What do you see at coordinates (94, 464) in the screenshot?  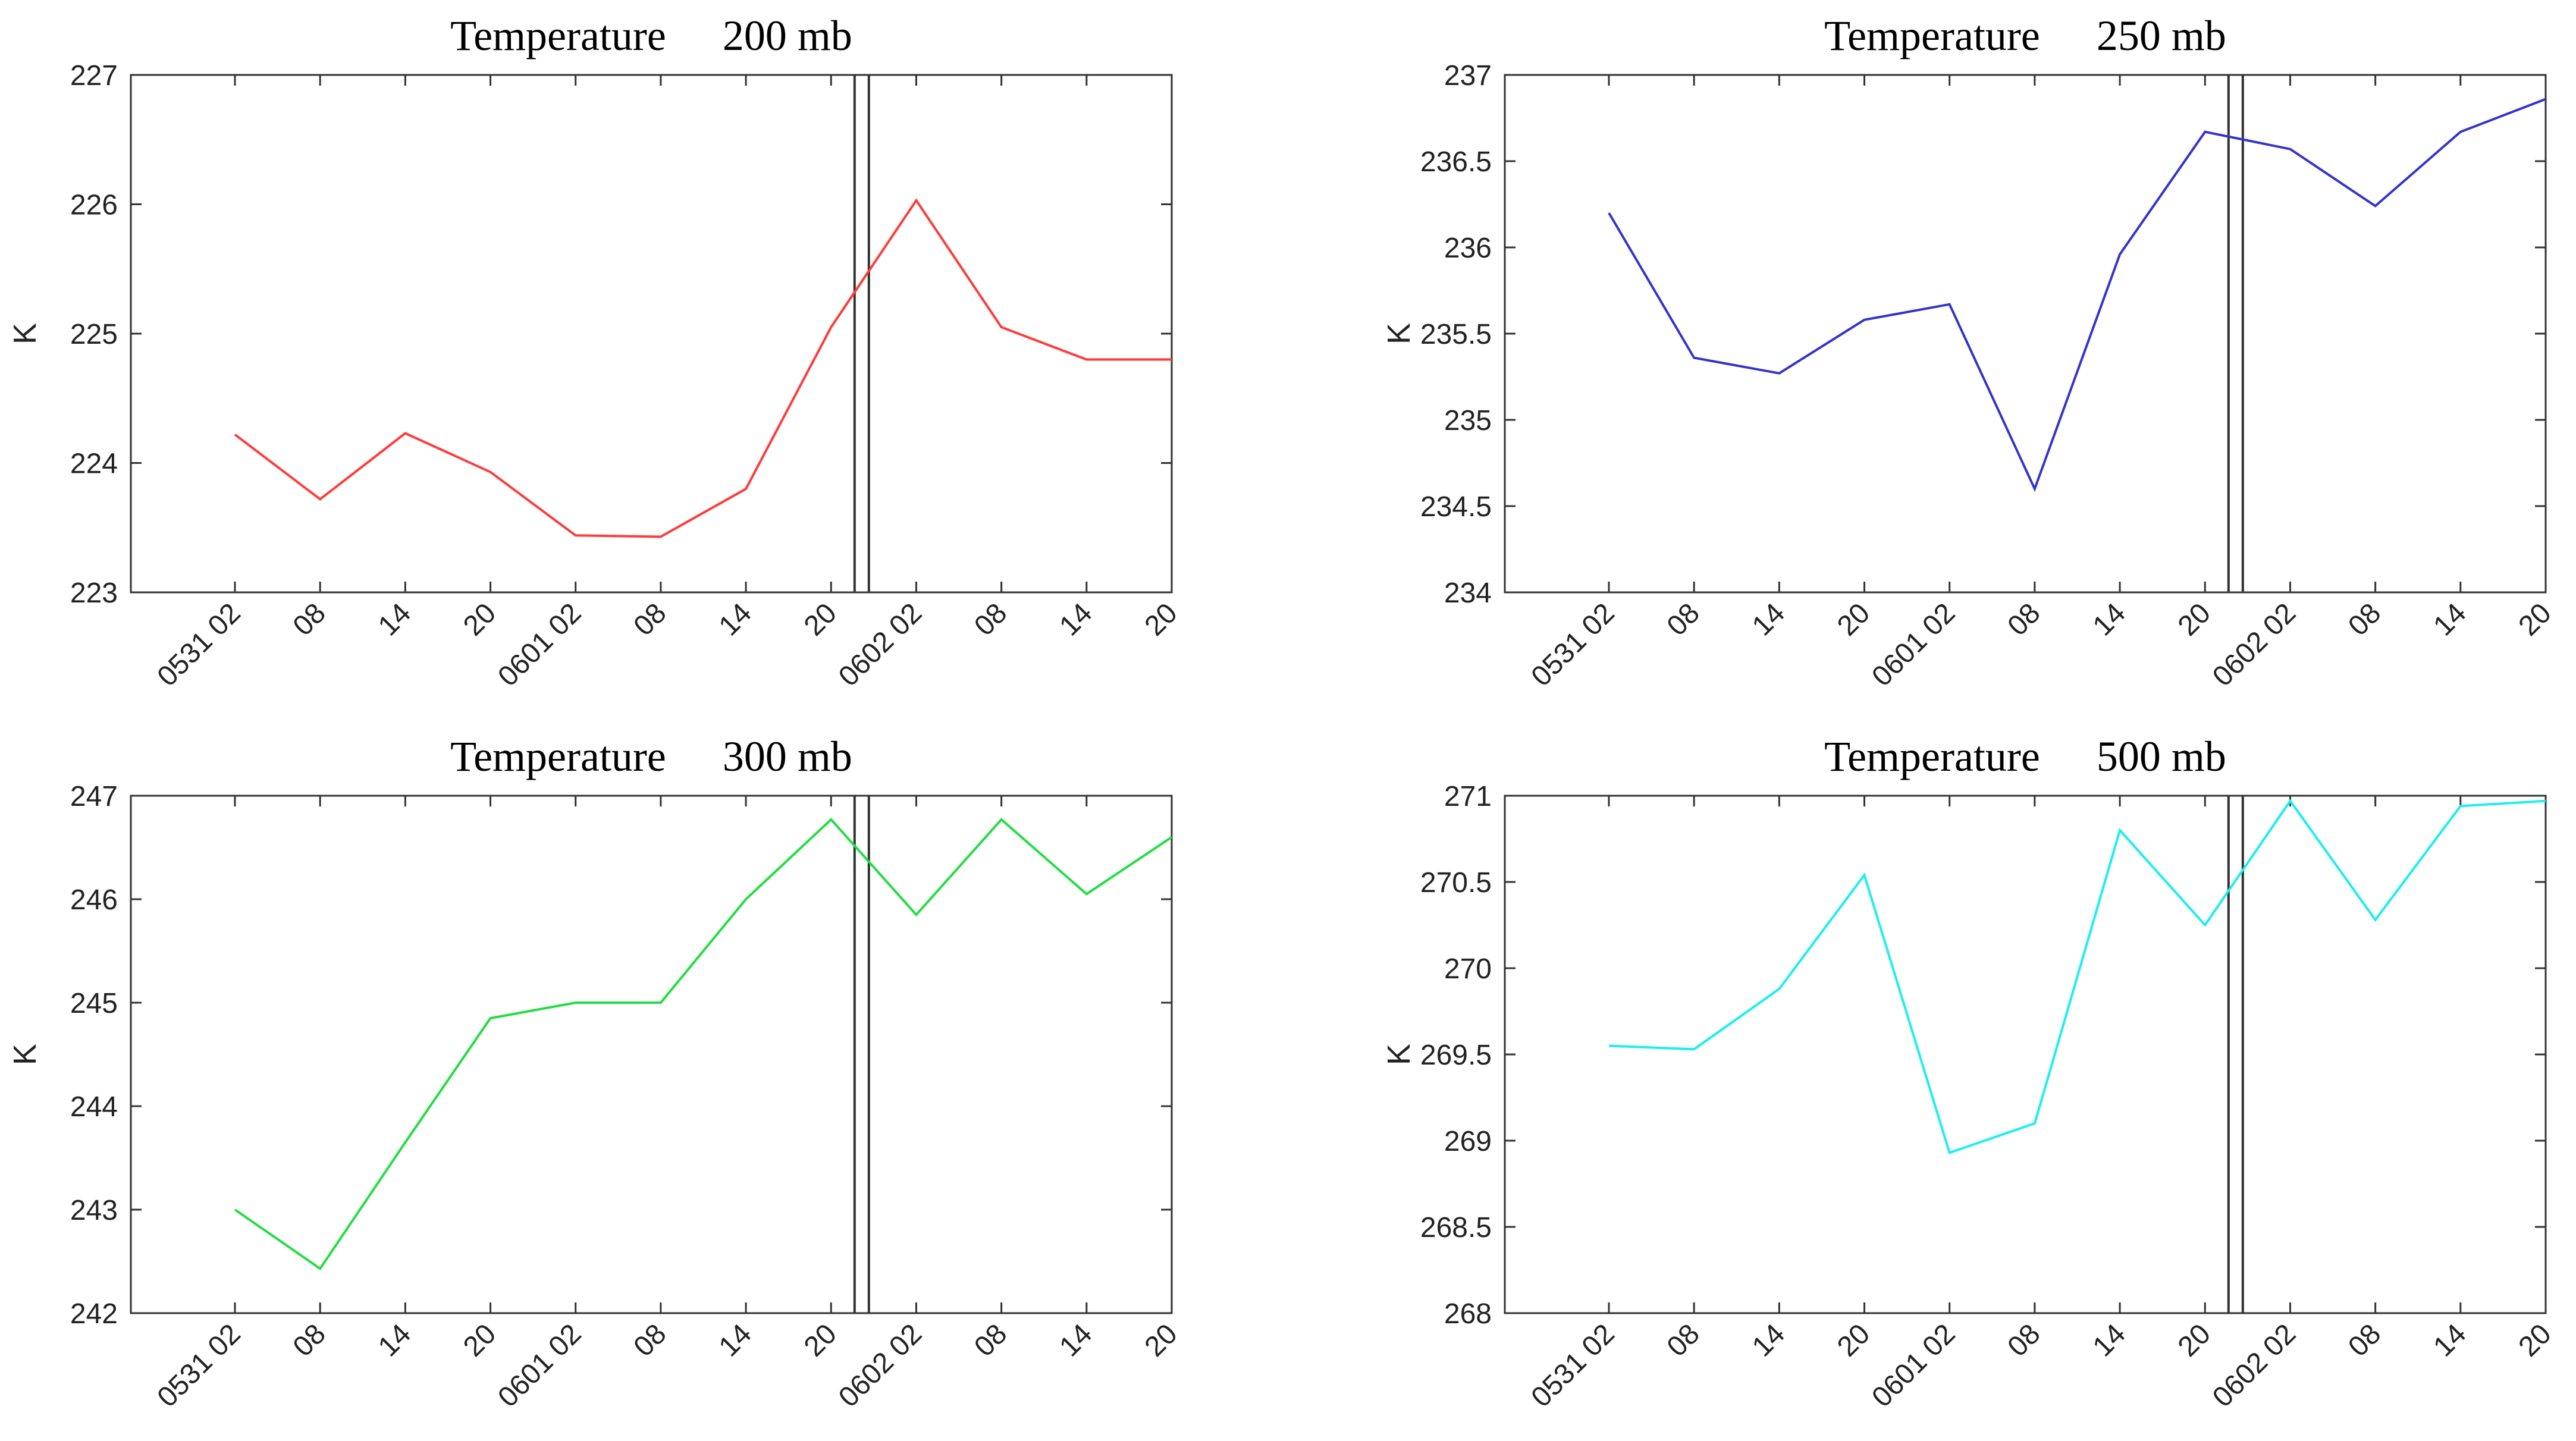 I see `y-tick-label: 224` at bounding box center [94, 464].